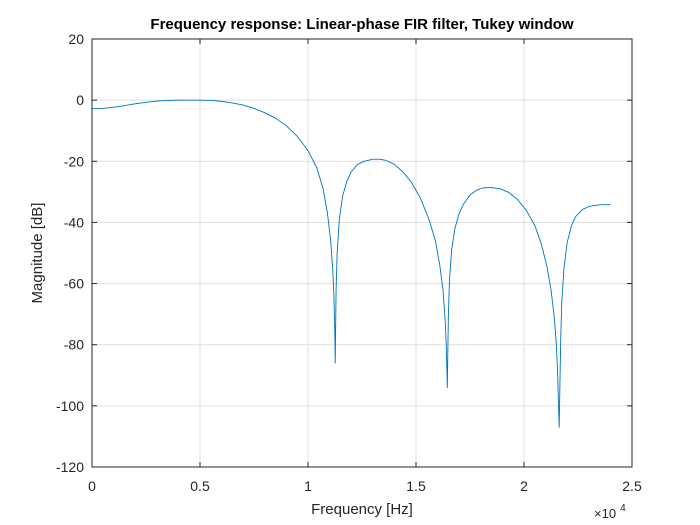 This screenshot has height=525, width=700. What do you see at coordinates (605, 513) in the screenshot?
I see `x-axis-exponent-base: ×10` at bounding box center [605, 513].